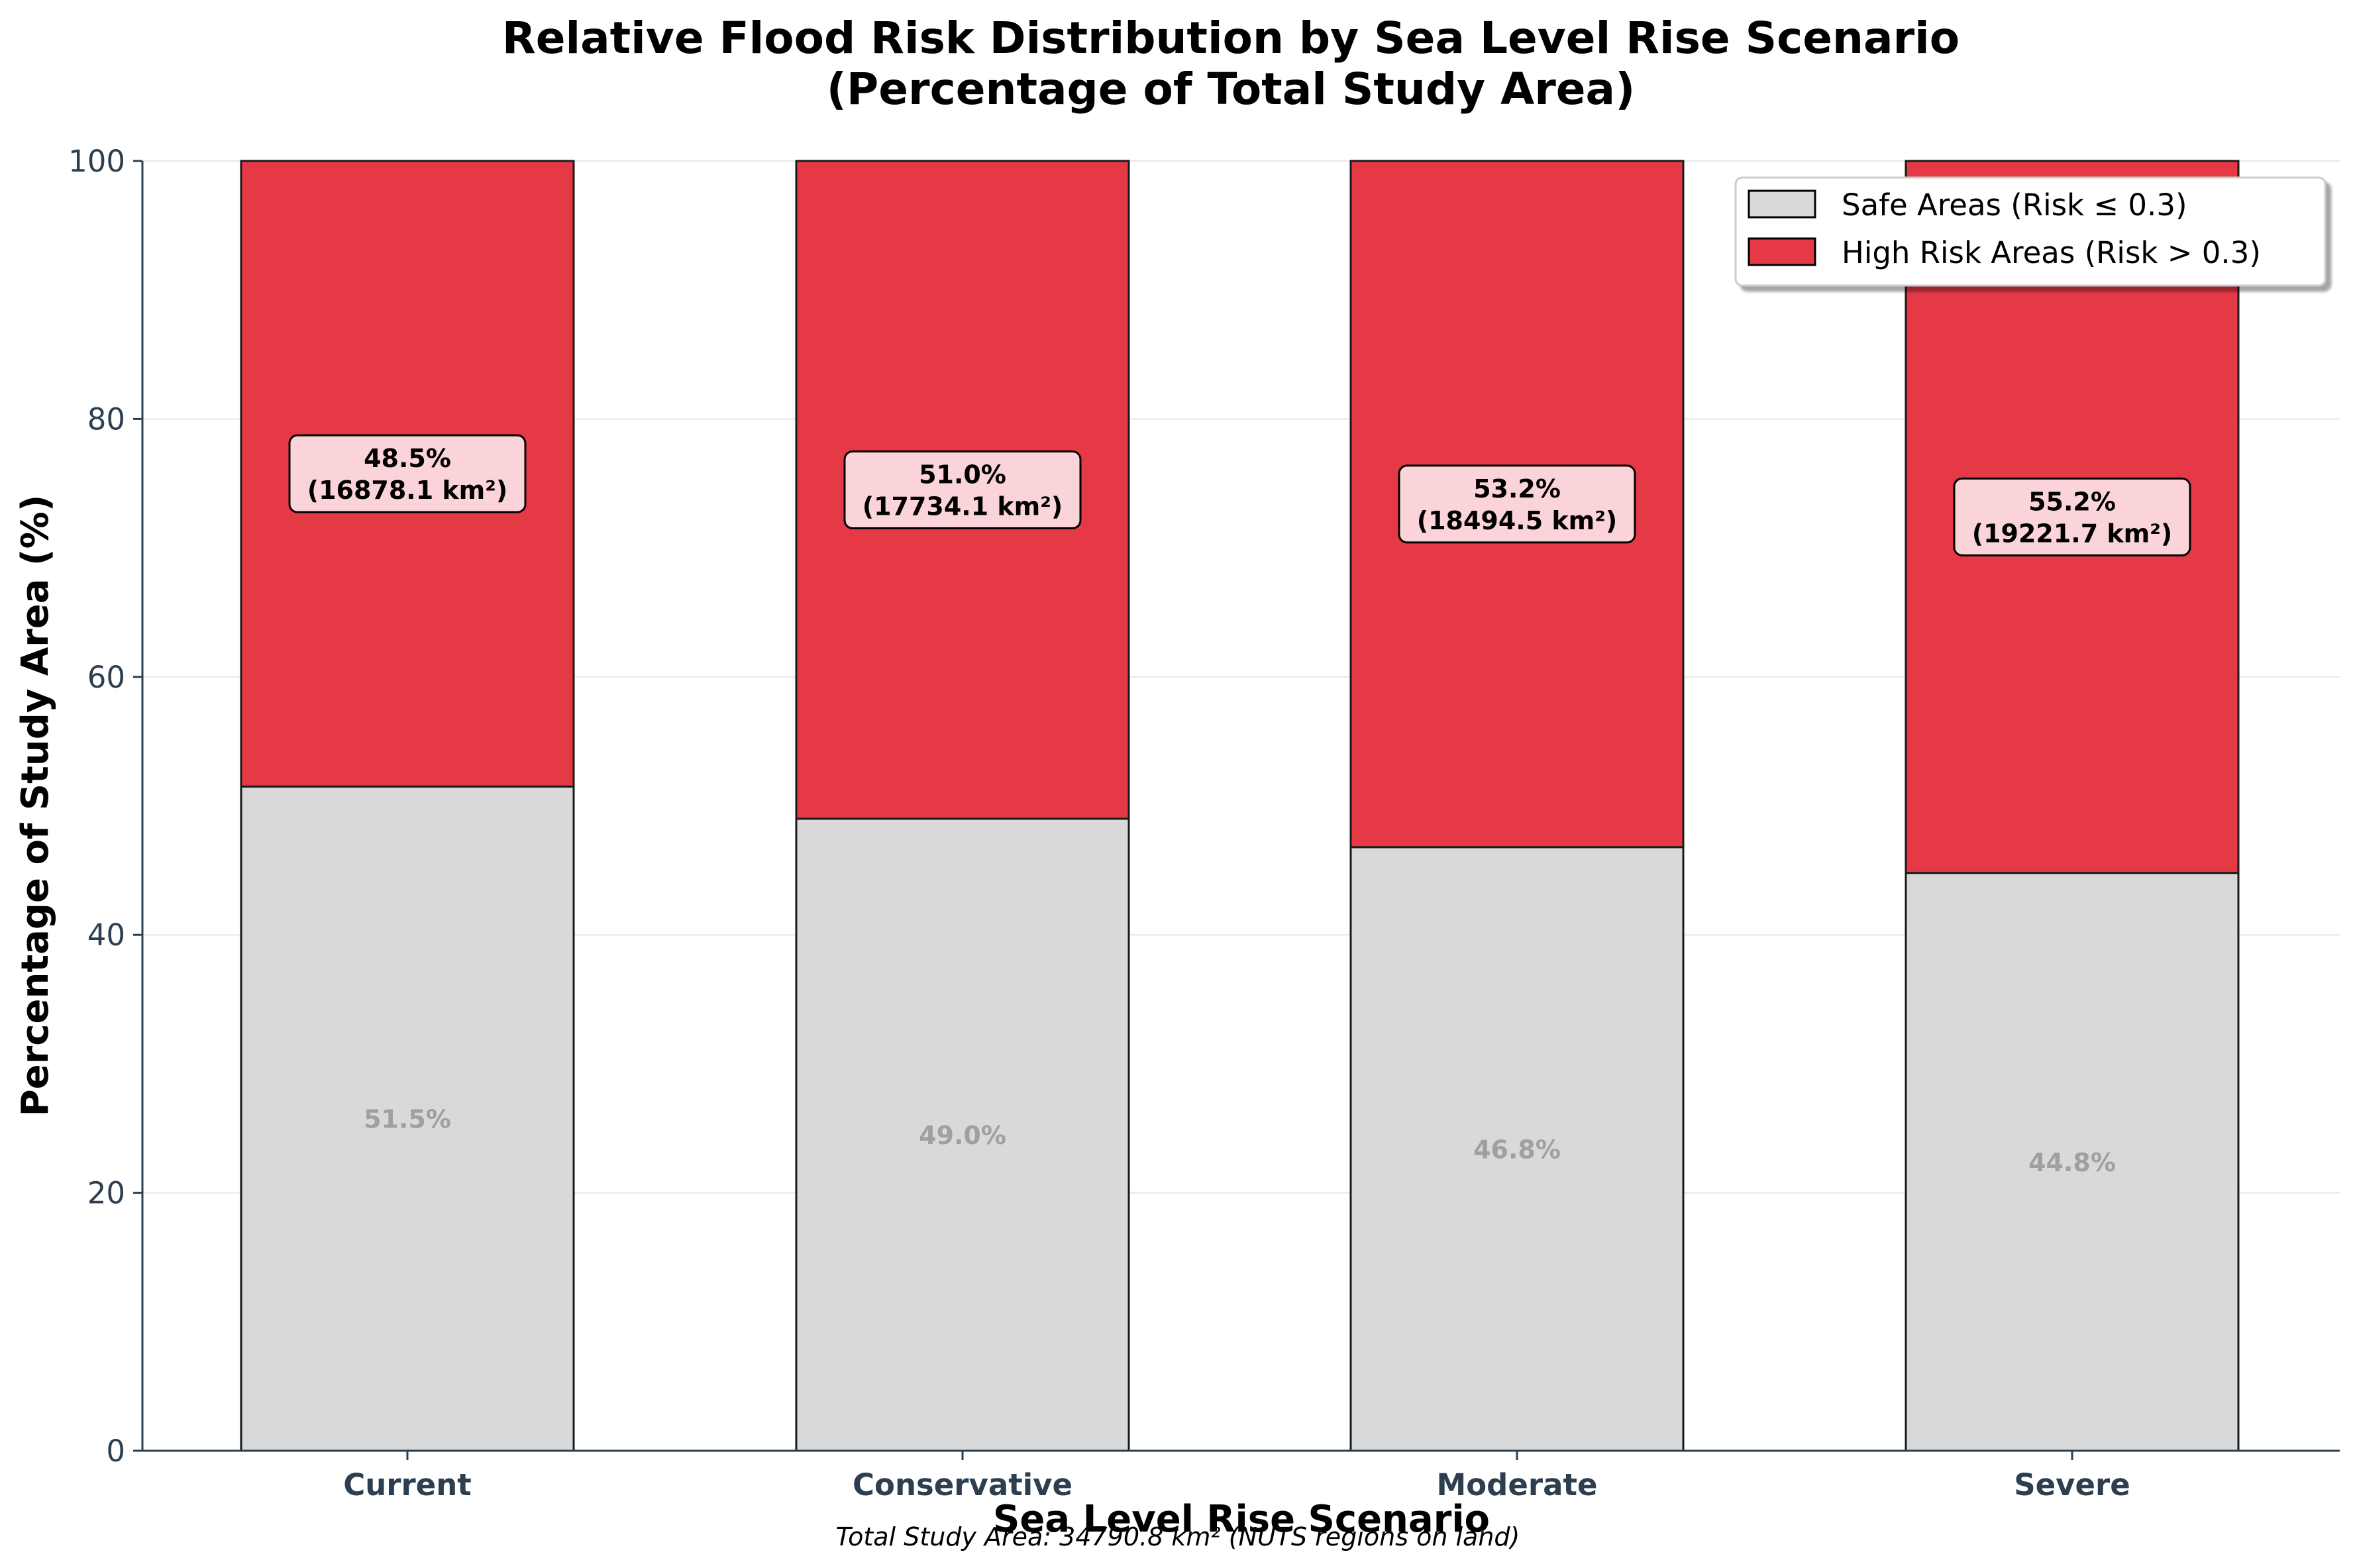 The image size is (2353, 1568). Describe the element at coordinates (105, 806) in the screenshot. I see `y-axis-ticks: 0 20 40 60 80 100` at that location.